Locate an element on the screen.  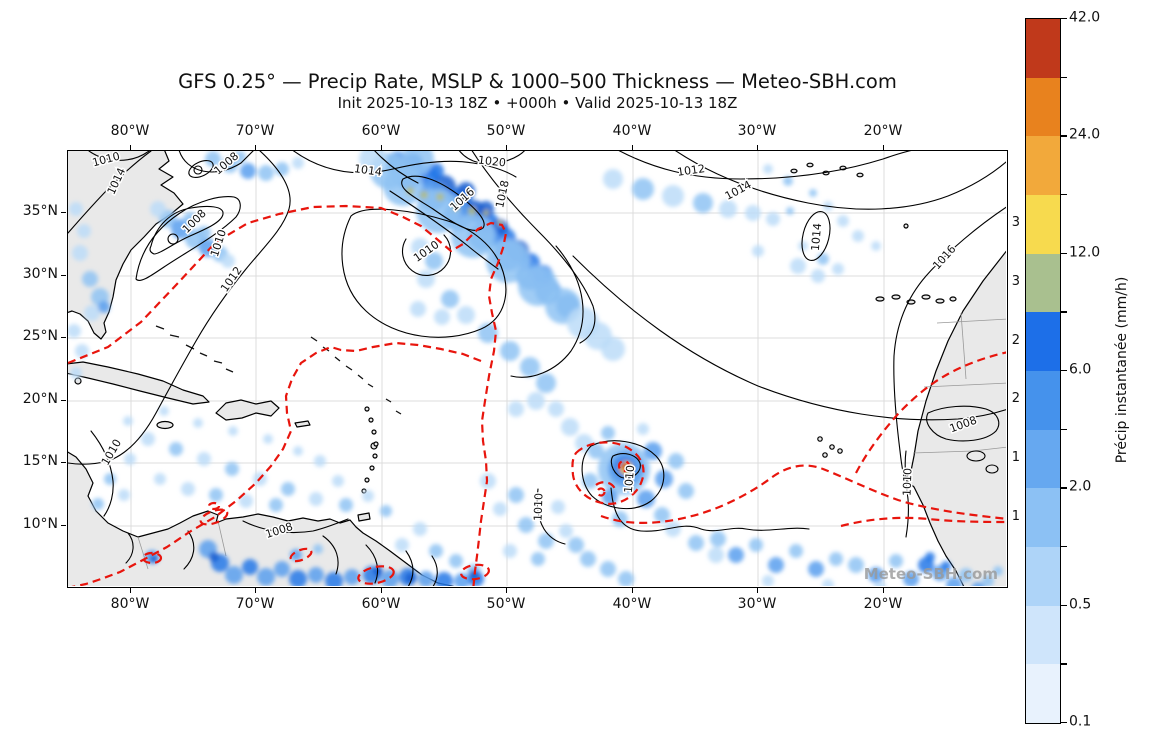
small-island-specks is located at coordinates (278, 370).